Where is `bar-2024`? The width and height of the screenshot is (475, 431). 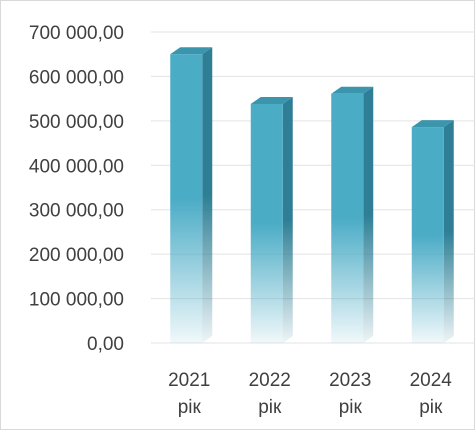 bar-2024 is located at coordinates (432, 231).